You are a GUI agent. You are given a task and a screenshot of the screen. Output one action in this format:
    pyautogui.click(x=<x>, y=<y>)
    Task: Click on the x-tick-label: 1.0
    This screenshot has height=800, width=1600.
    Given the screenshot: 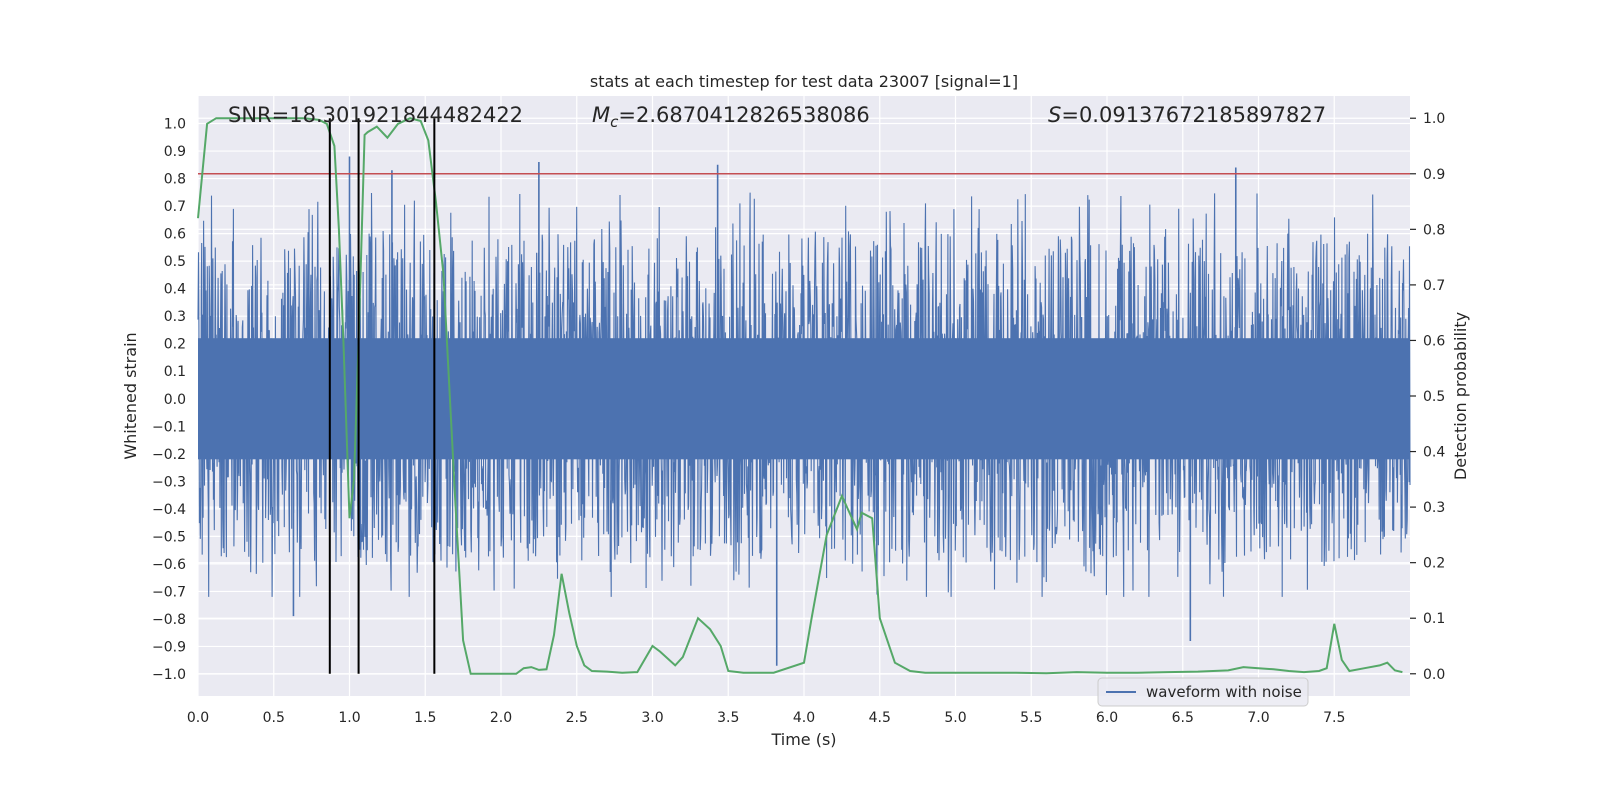 What is the action you would take?
    pyautogui.click(x=349, y=718)
    